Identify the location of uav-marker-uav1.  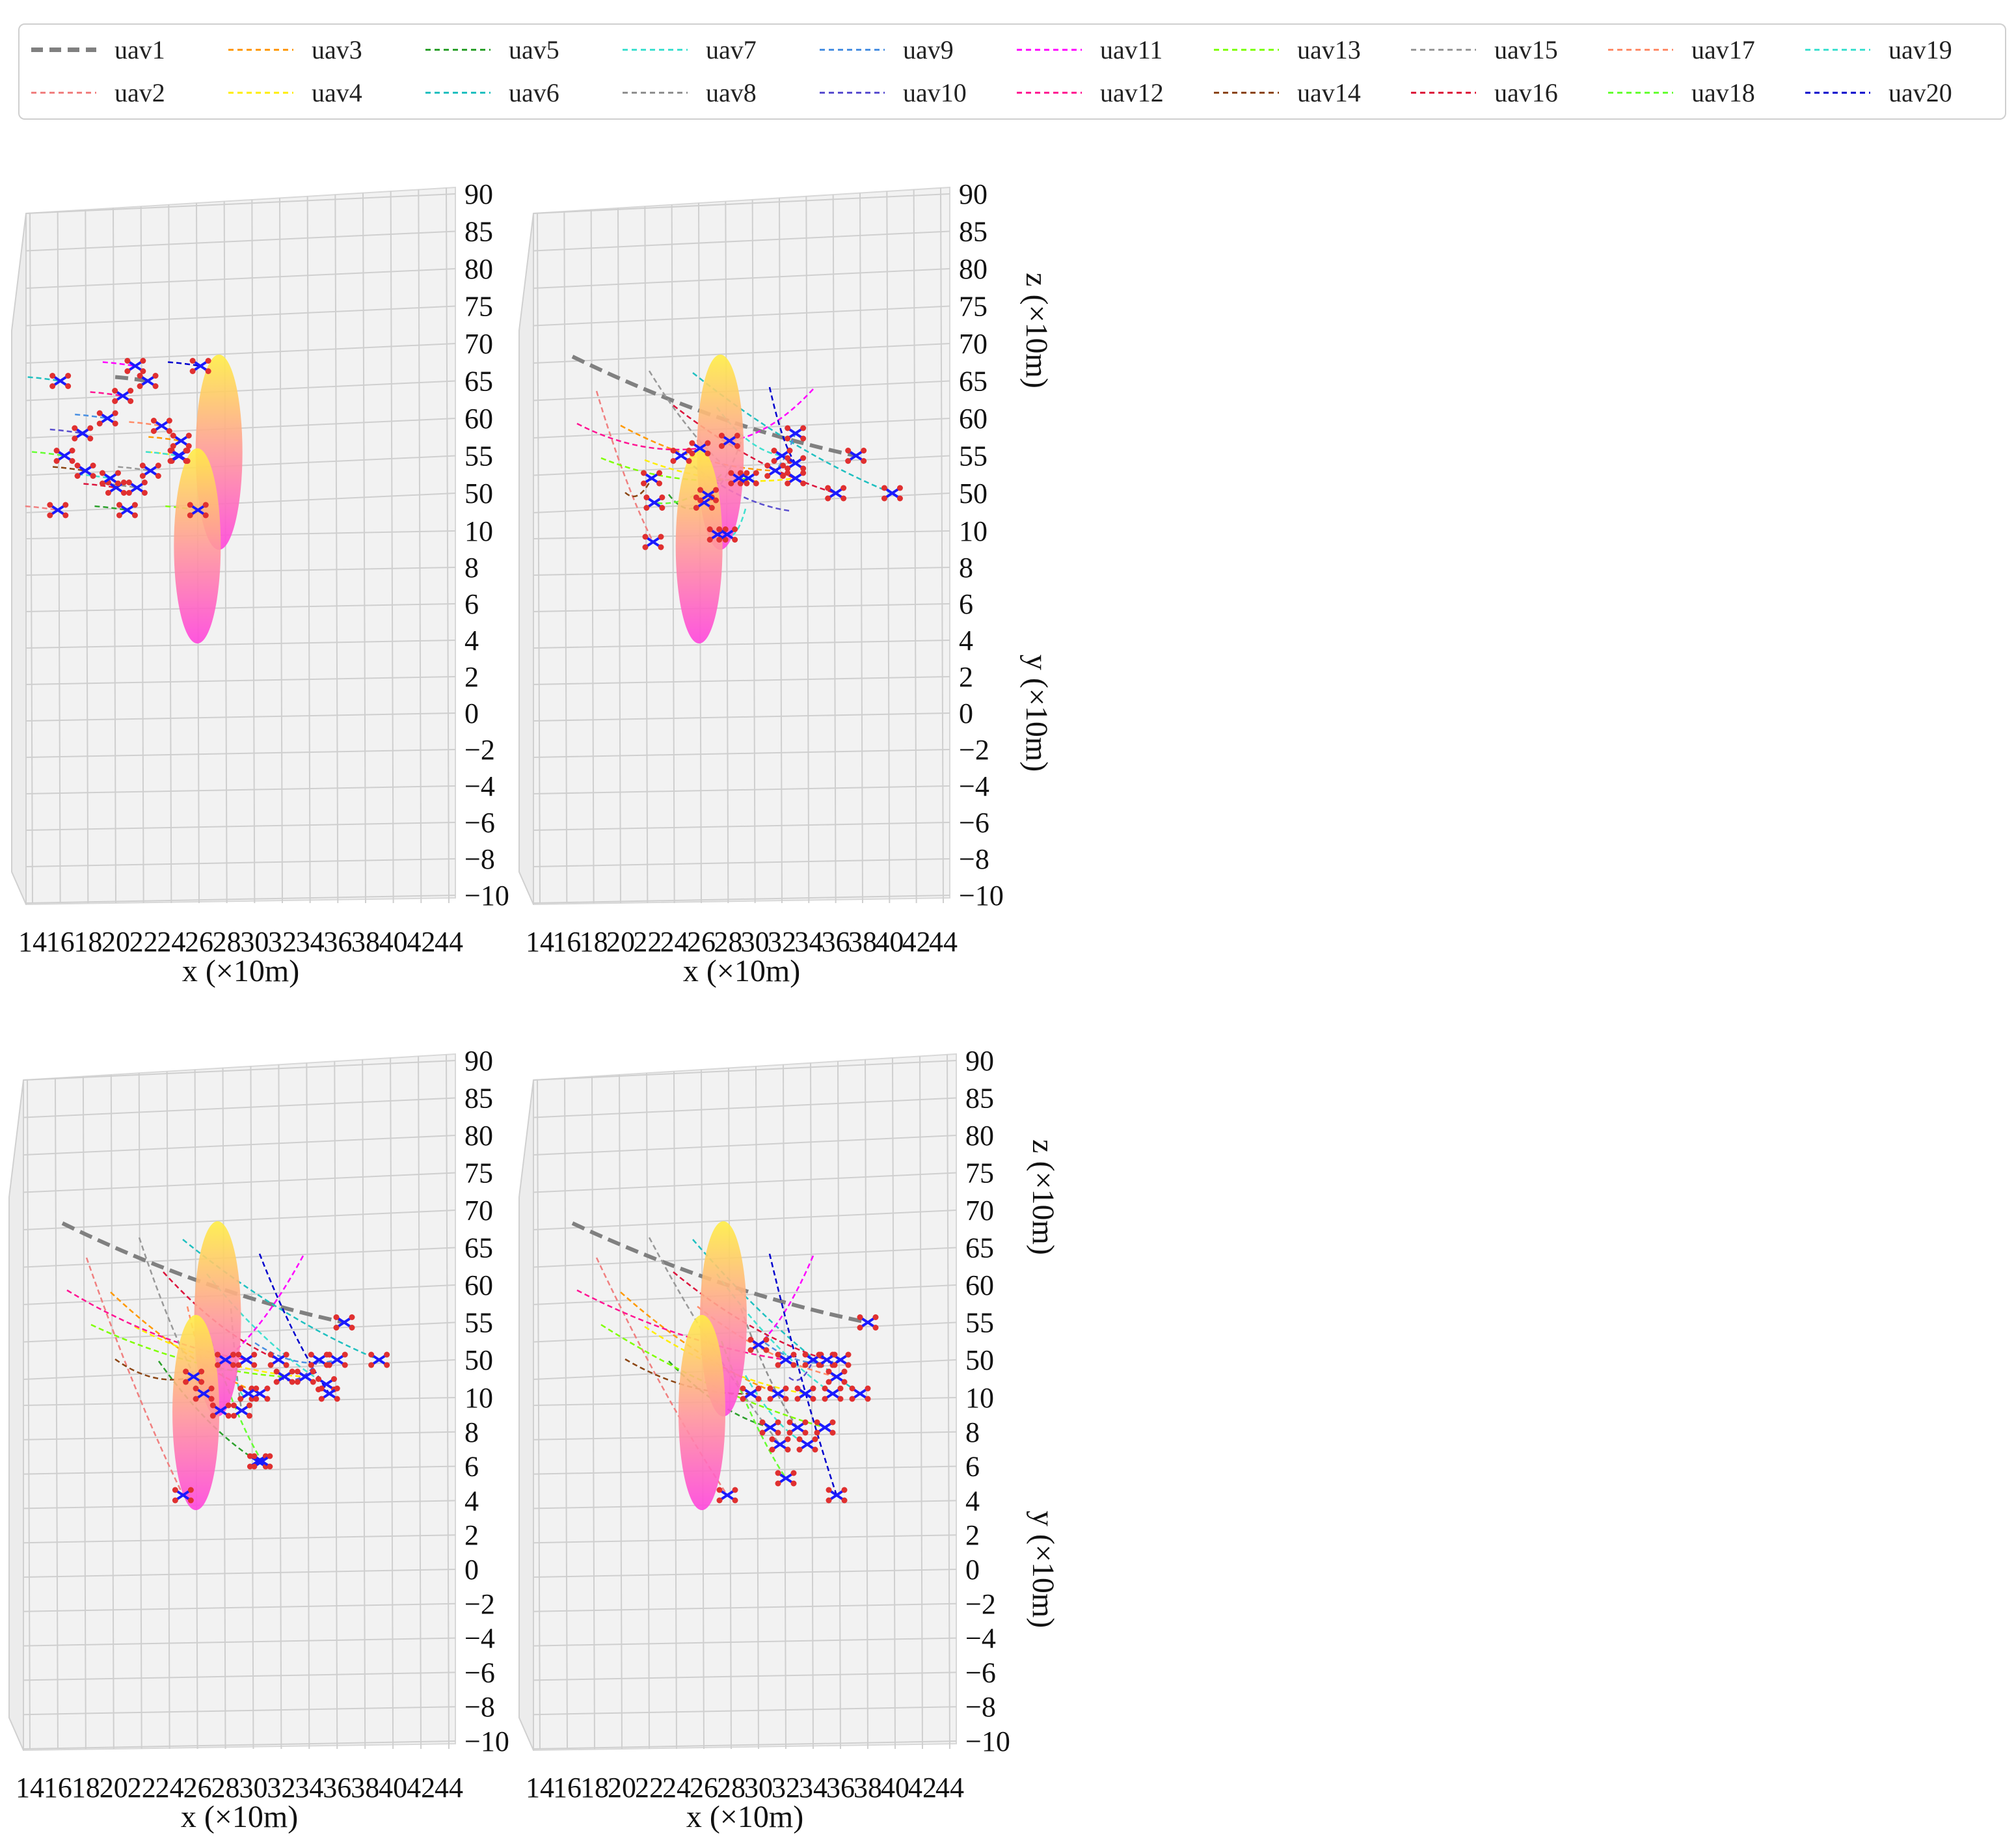
(148, 381).